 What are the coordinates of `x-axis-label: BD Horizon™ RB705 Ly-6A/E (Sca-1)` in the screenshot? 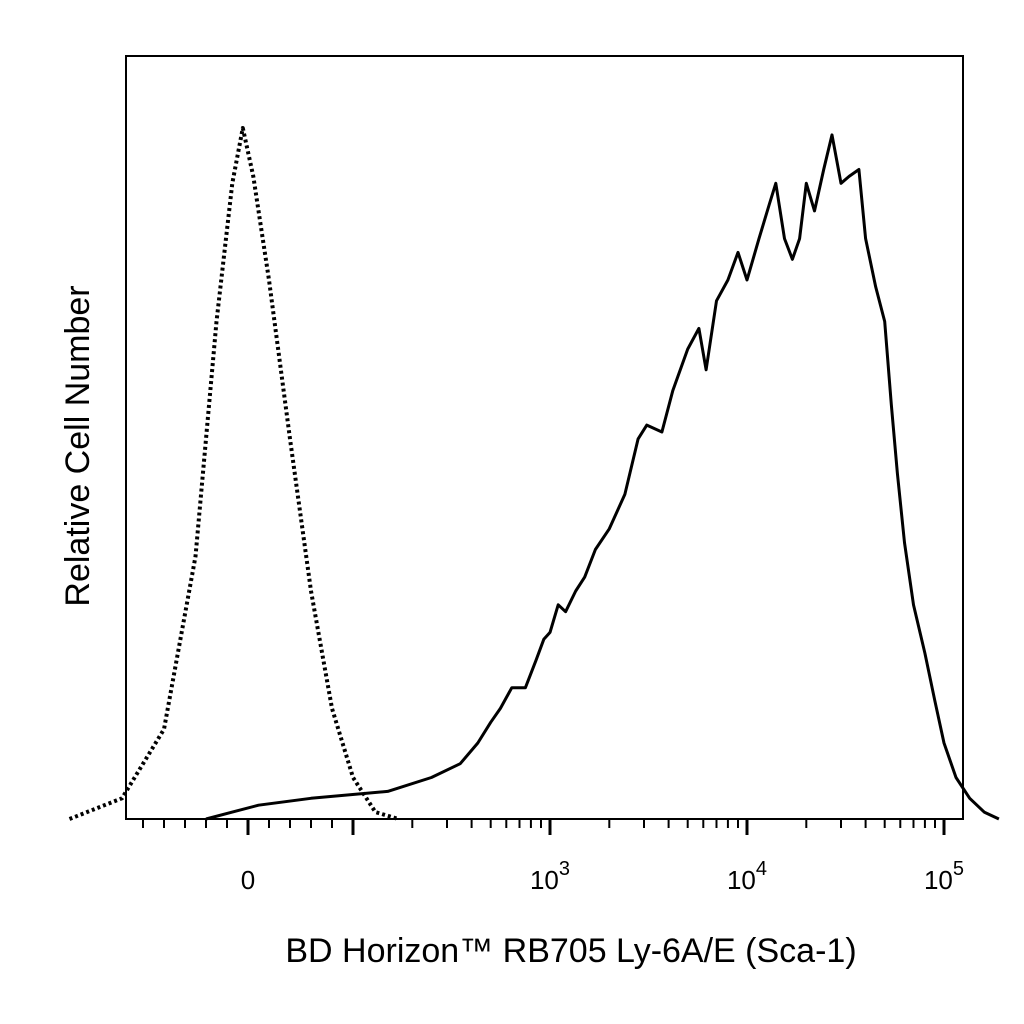 It's located at (570, 951).